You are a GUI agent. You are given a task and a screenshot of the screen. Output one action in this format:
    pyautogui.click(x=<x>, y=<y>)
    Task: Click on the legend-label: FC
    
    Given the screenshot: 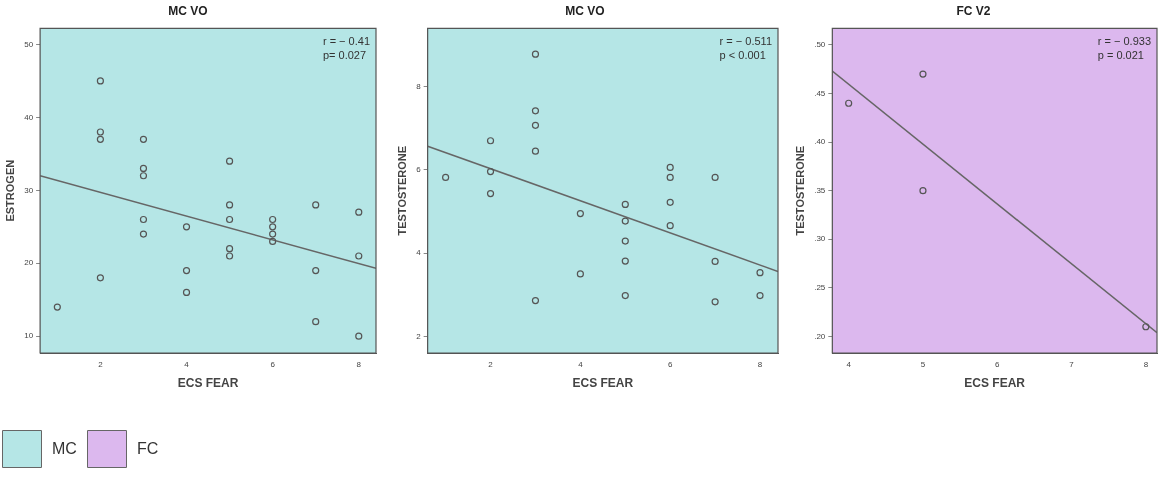 What is the action you would take?
    pyautogui.click(x=148, y=449)
    